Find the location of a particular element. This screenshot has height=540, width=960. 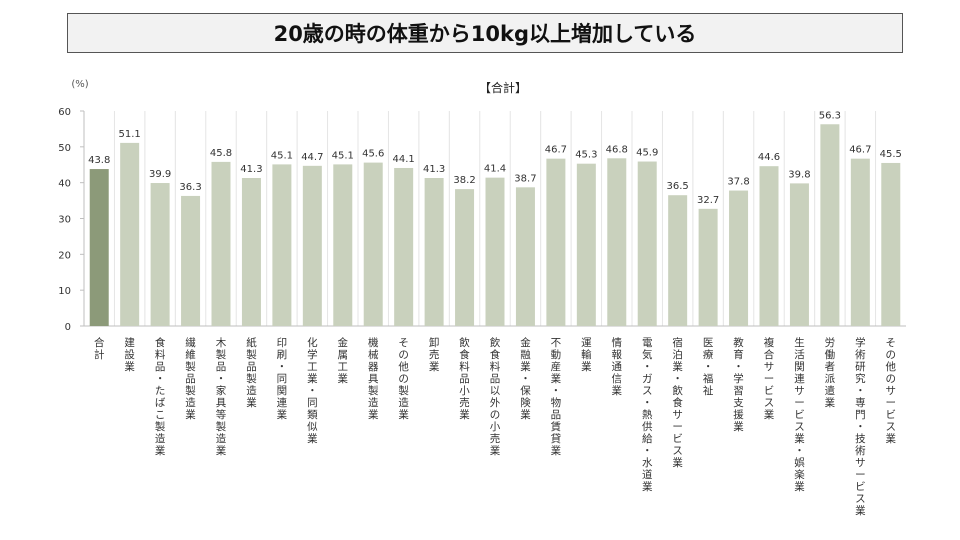

x-tick-label: 飲食料品小売業 is located at coordinates (464, 378).